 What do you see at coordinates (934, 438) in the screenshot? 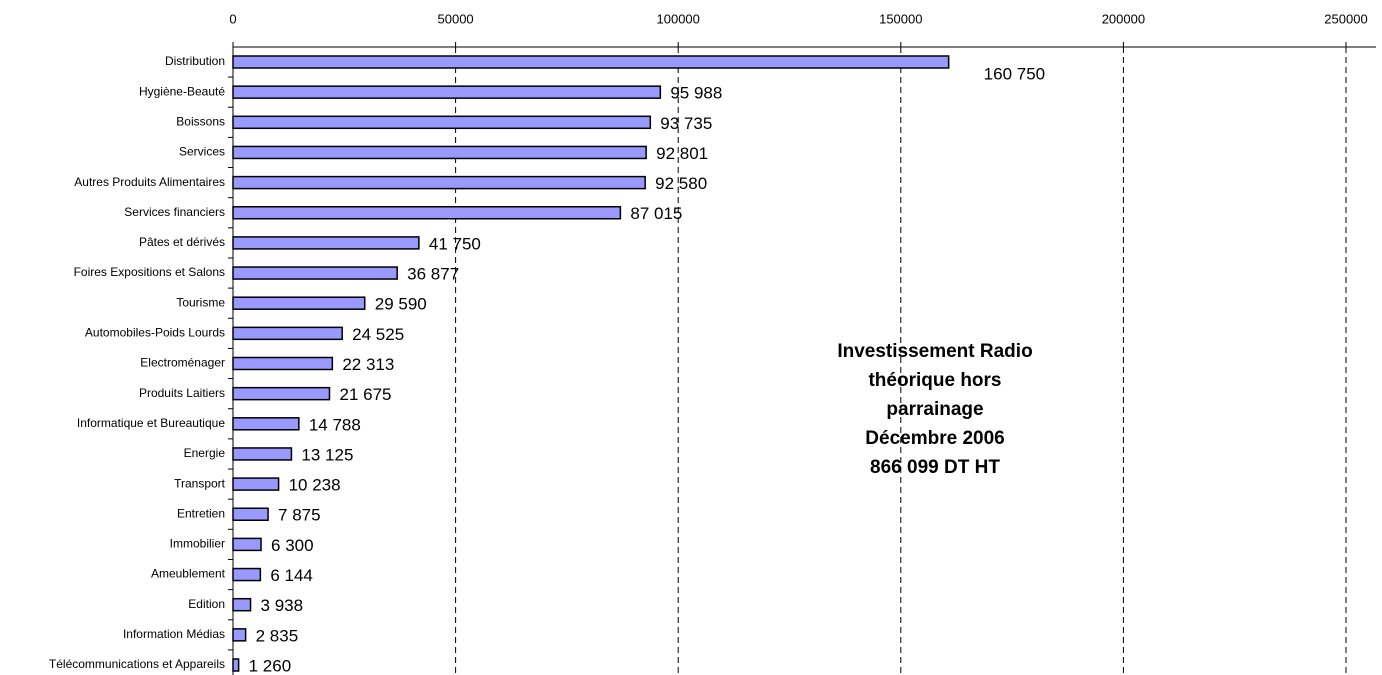
I see `annotation: Décembre 2006` at bounding box center [934, 438].